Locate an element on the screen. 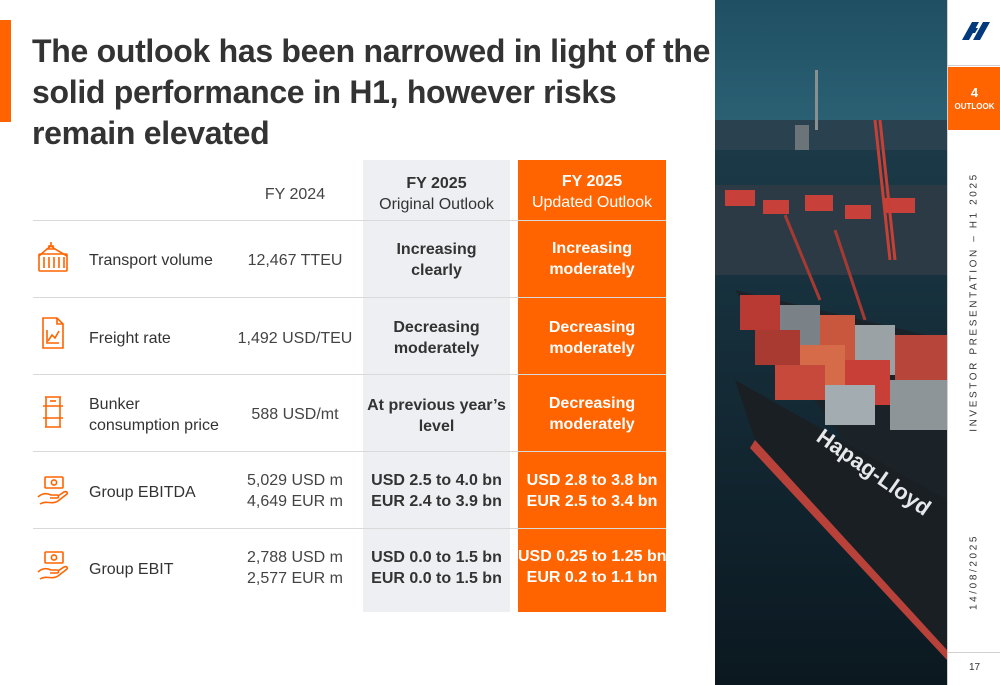  updated-outlook-value: Increasing moderately is located at coordinates (592, 259).